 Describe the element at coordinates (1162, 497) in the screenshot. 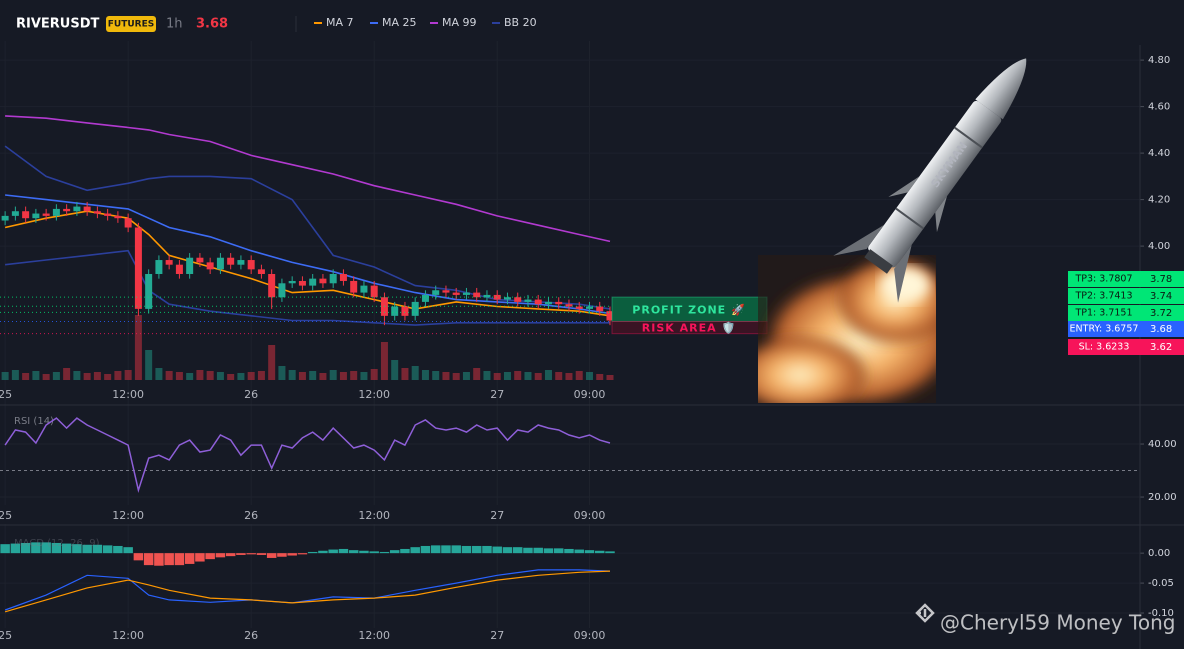

I see `y-tick-label: 20.00` at that location.